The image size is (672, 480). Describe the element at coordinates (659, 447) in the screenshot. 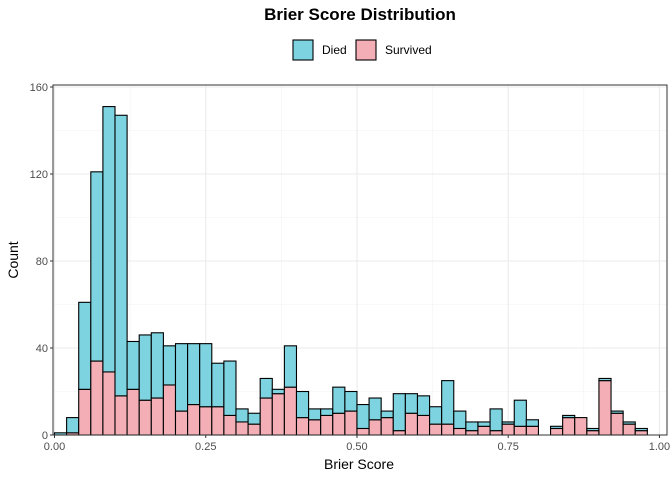

I see `x-tick-label: 1.00` at that location.